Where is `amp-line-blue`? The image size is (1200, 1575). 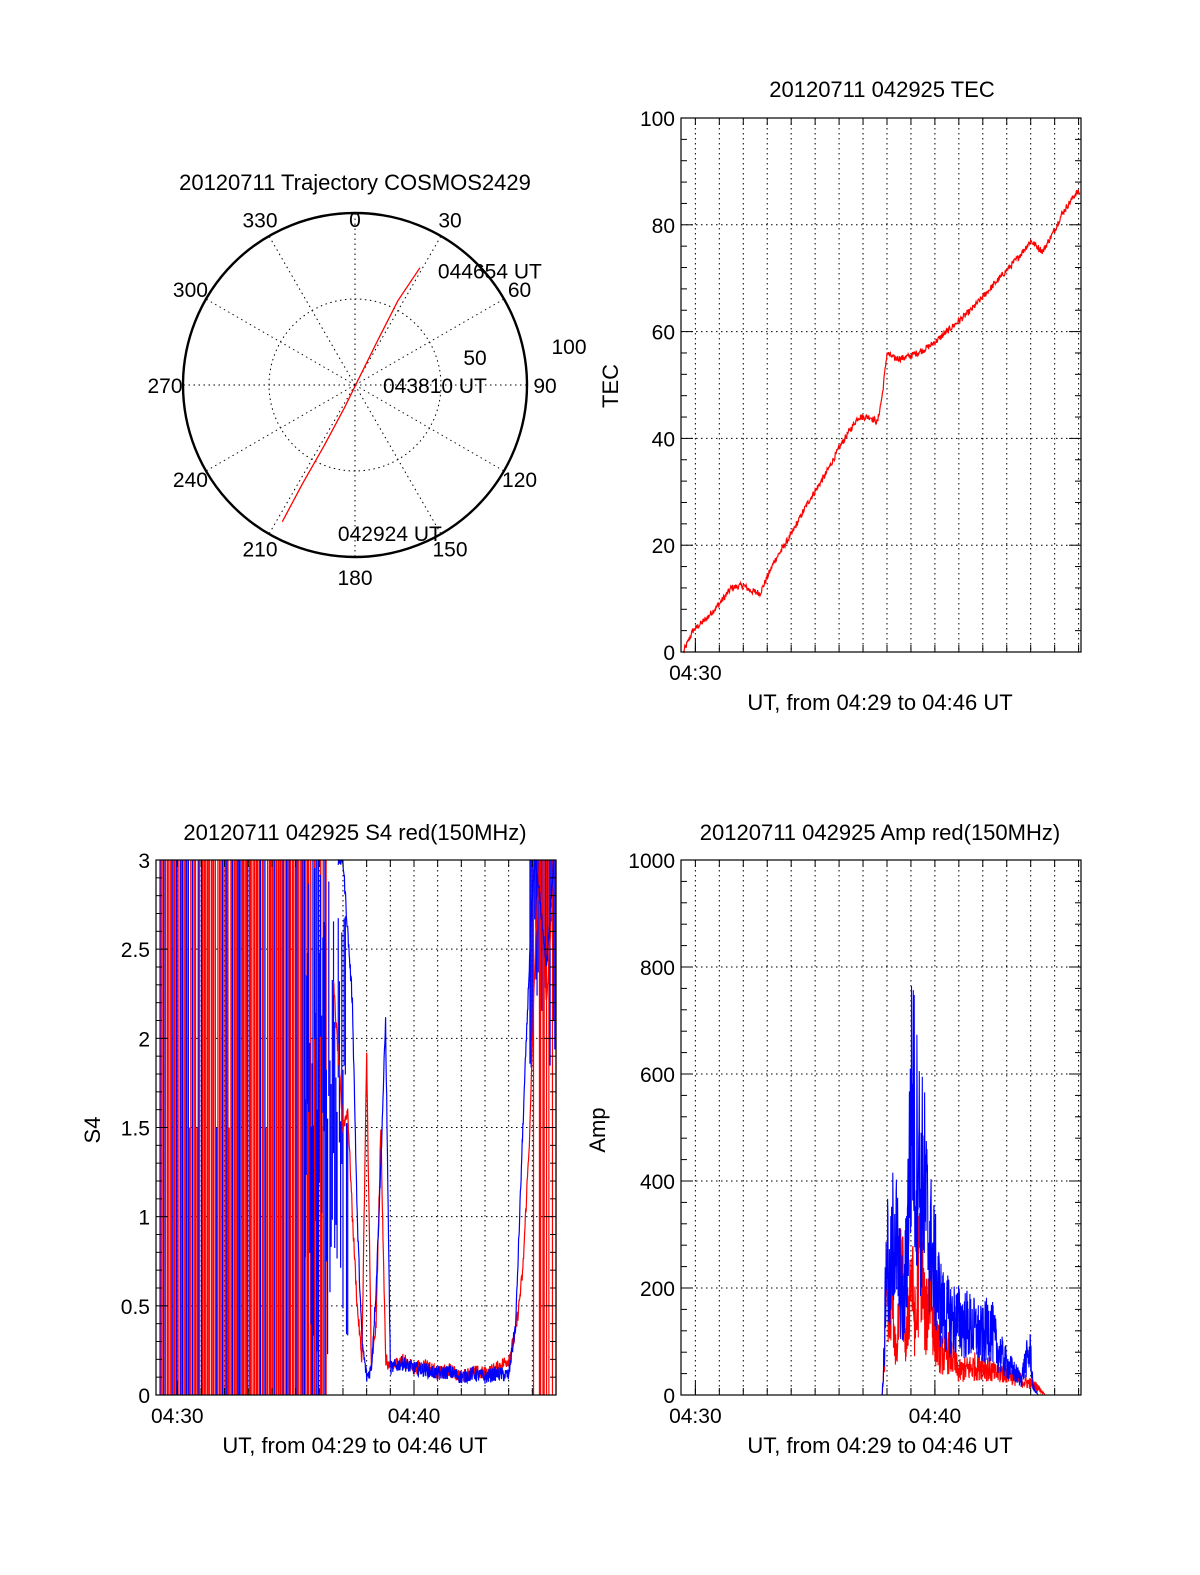 amp-line-blue is located at coordinates (881, 1190).